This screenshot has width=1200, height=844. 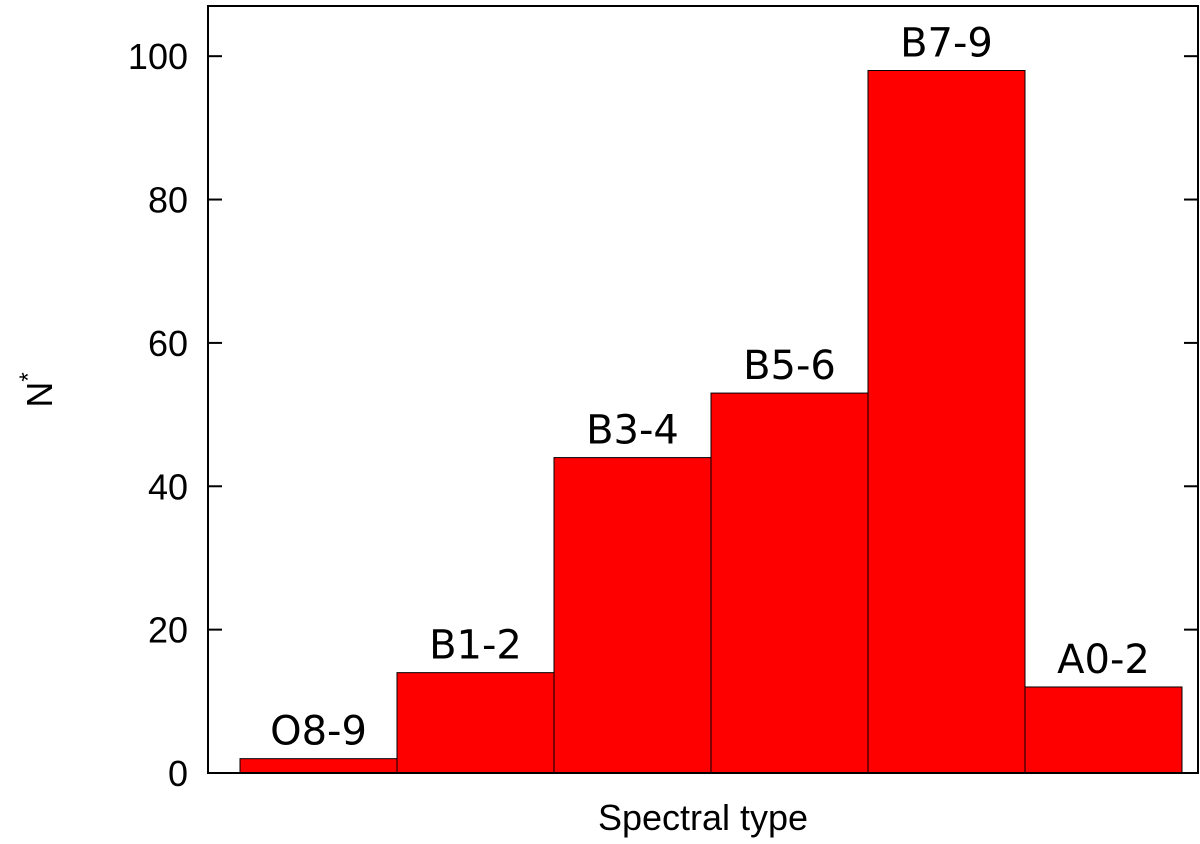 What do you see at coordinates (168, 486) in the screenshot?
I see `y-tick-label-40: 40` at bounding box center [168, 486].